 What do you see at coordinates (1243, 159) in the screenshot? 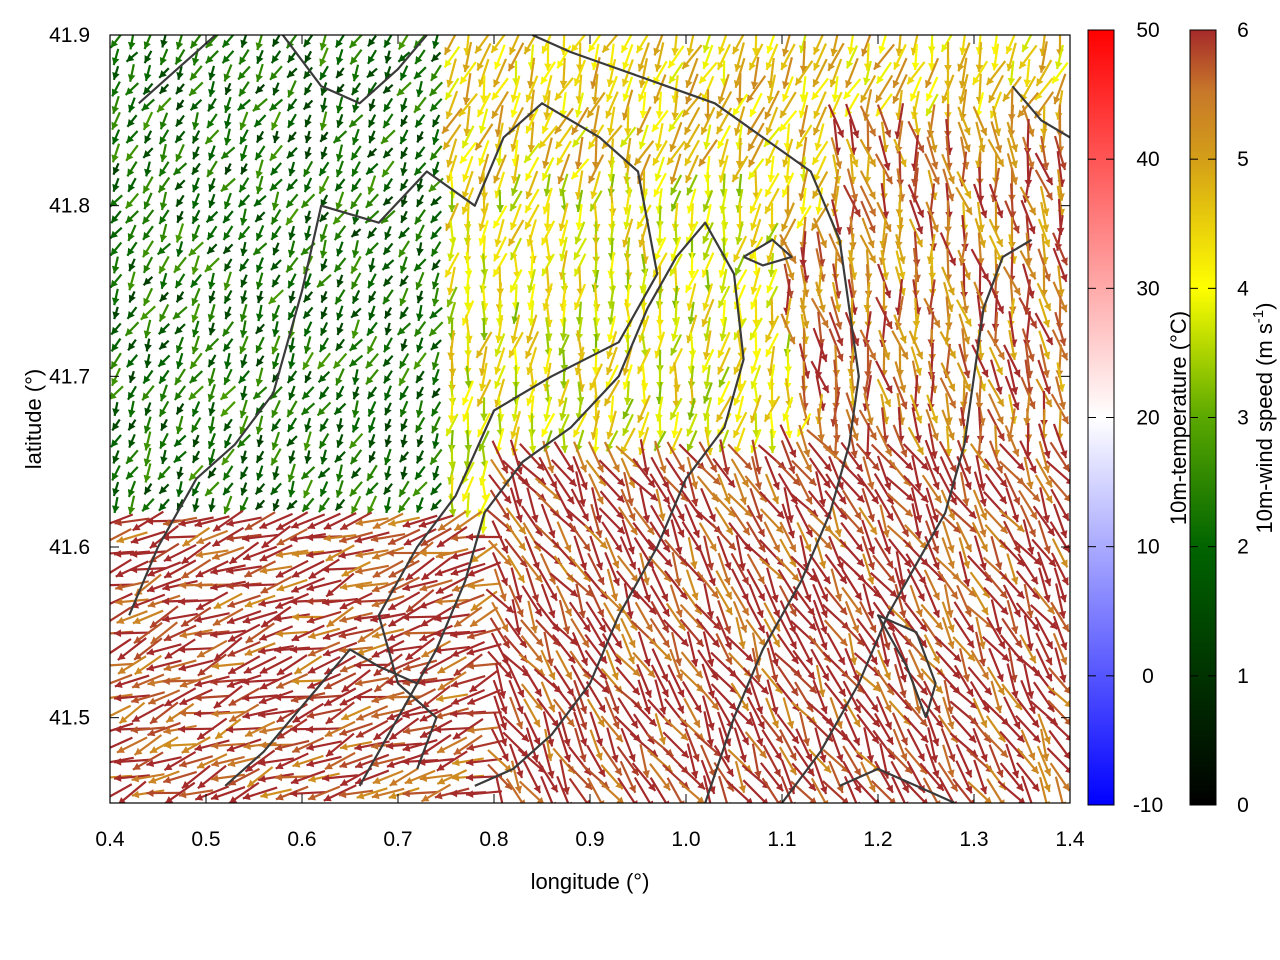
I see `colorbar-tick-label: 5` at bounding box center [1243, 159].